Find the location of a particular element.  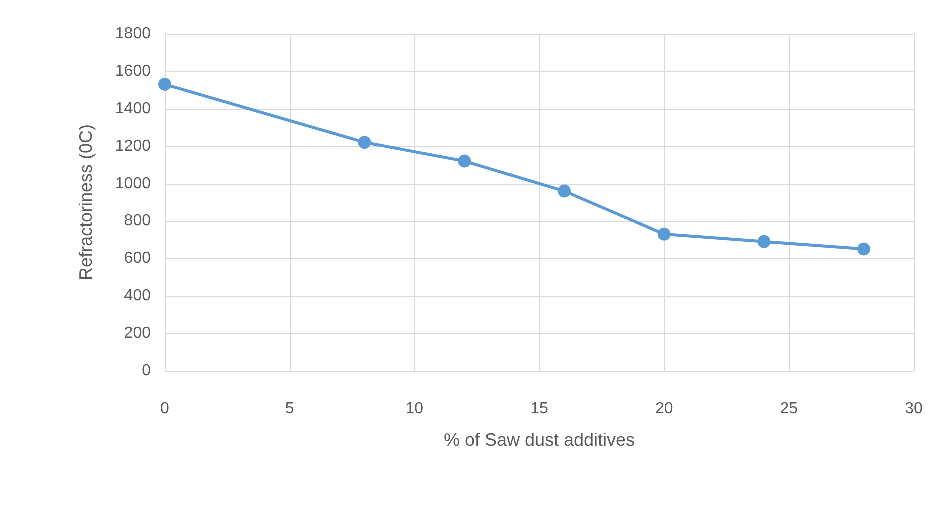

y-tick-label: 800 is located at coordinates (138, 221).